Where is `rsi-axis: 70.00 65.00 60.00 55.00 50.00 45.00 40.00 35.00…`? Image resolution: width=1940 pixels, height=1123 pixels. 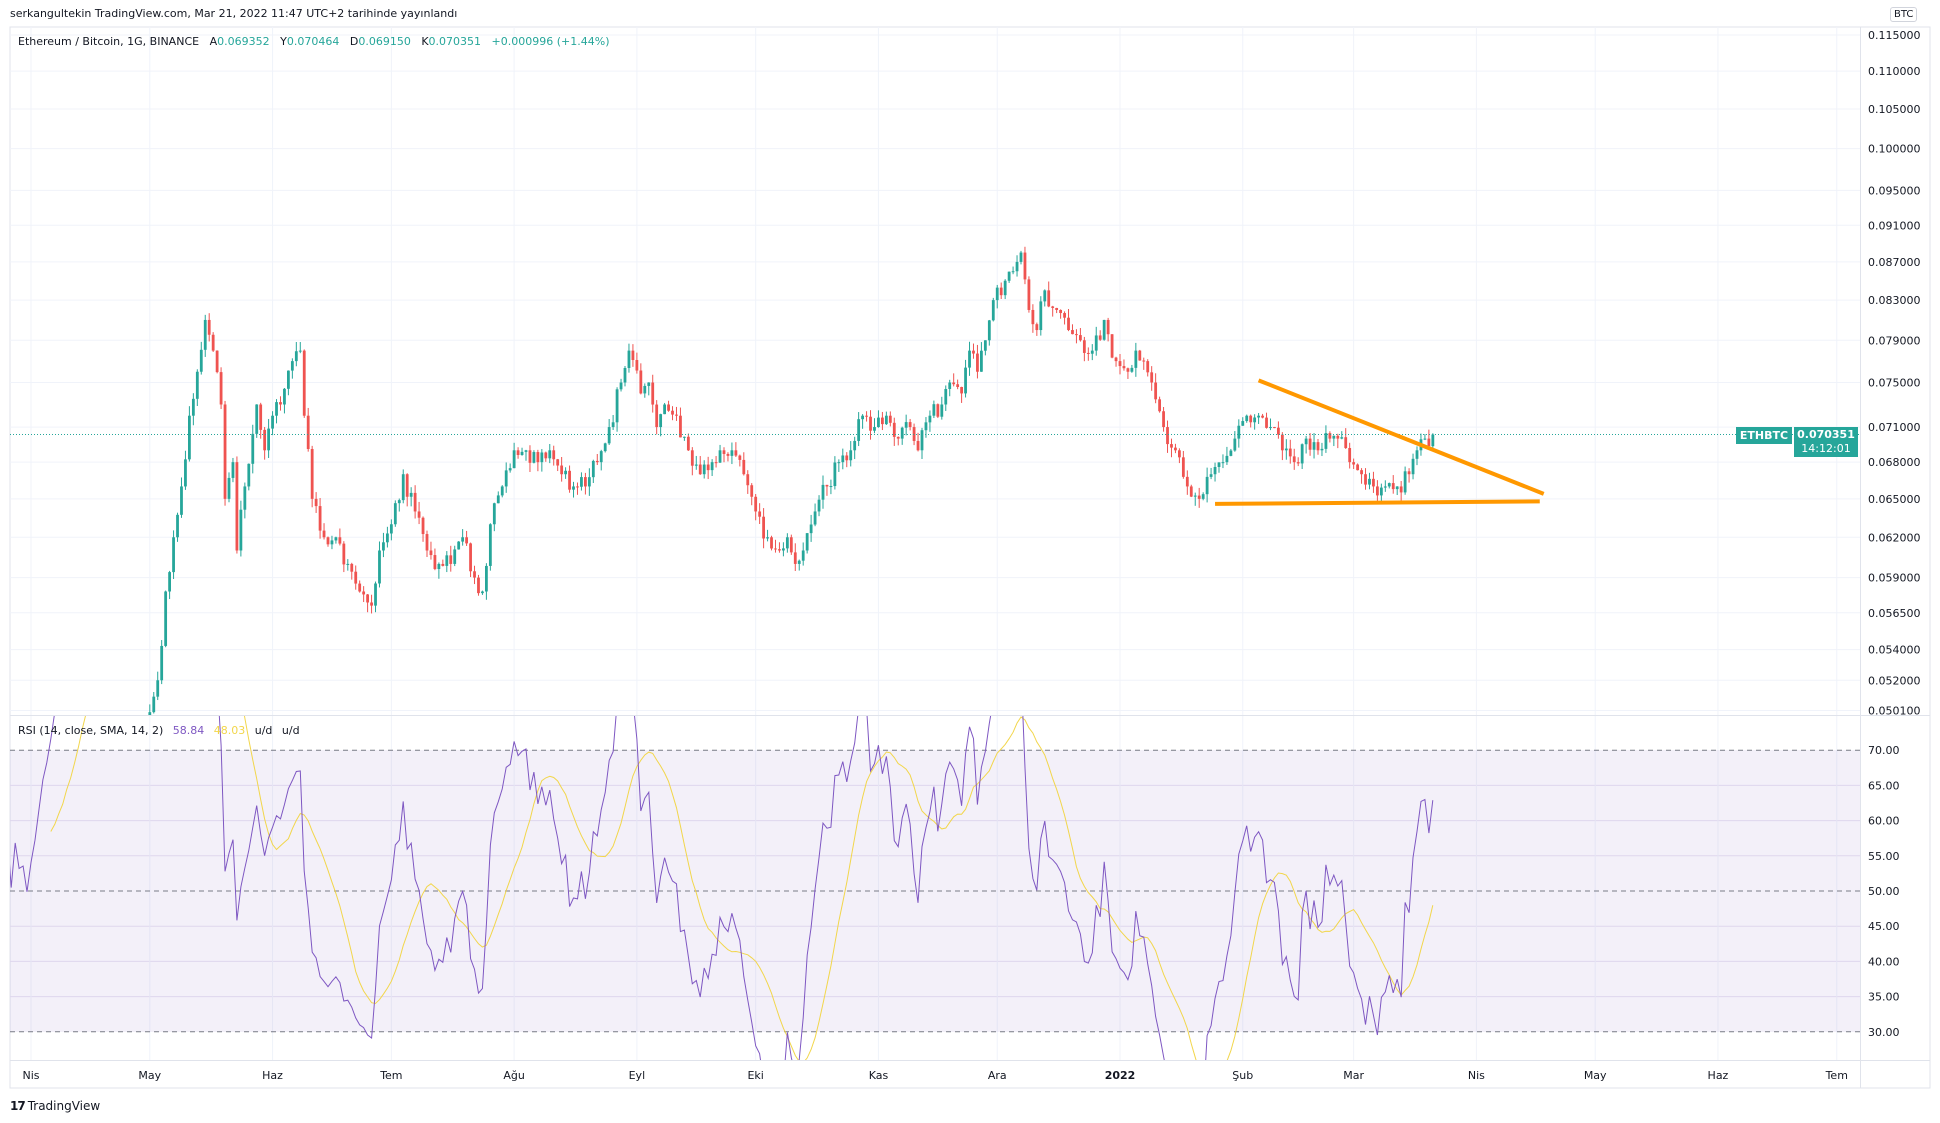
rsi-axis: 70.00 65.00 60.00 55.00 50.00 45.00 40.00 35.00… is located at coordinates (1884, 891).